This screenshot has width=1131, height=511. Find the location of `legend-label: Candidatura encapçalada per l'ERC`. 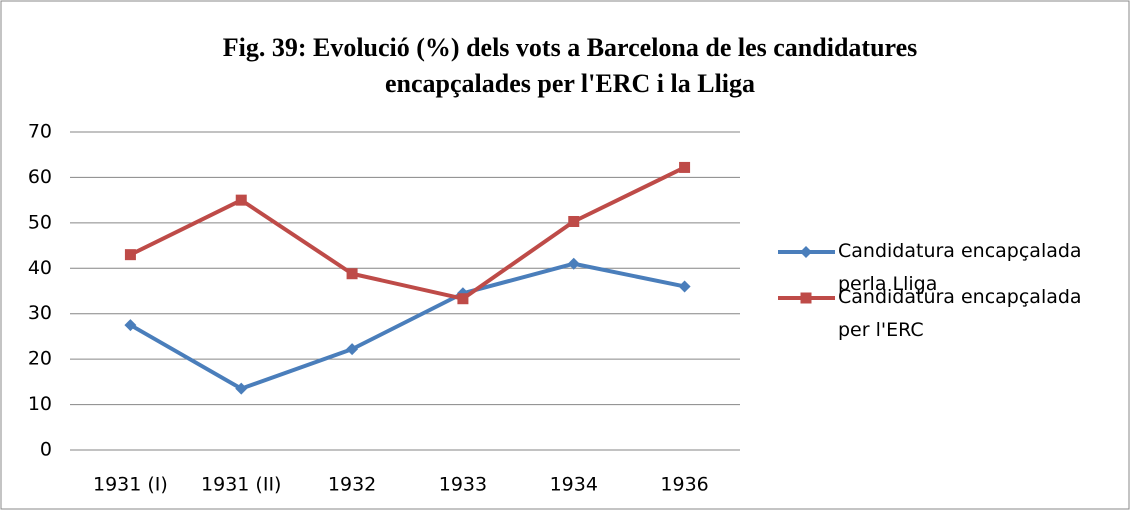

legend-label: Candidatura encapçalada per l'ERC is located at coordinates (960, 313).